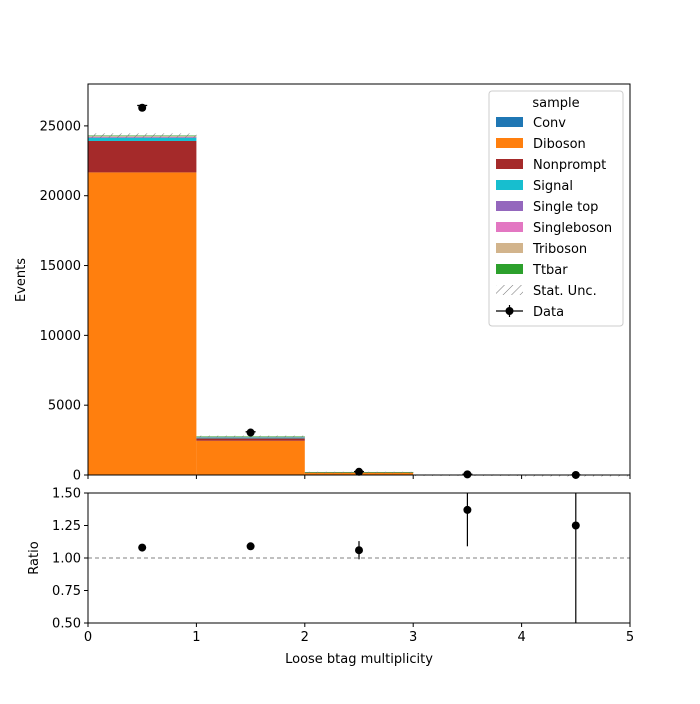  What do you see at coordinates (509, 290) in the screenshot?
I see `legend-swatch-stat-unc` at bounding box center [509, 290].